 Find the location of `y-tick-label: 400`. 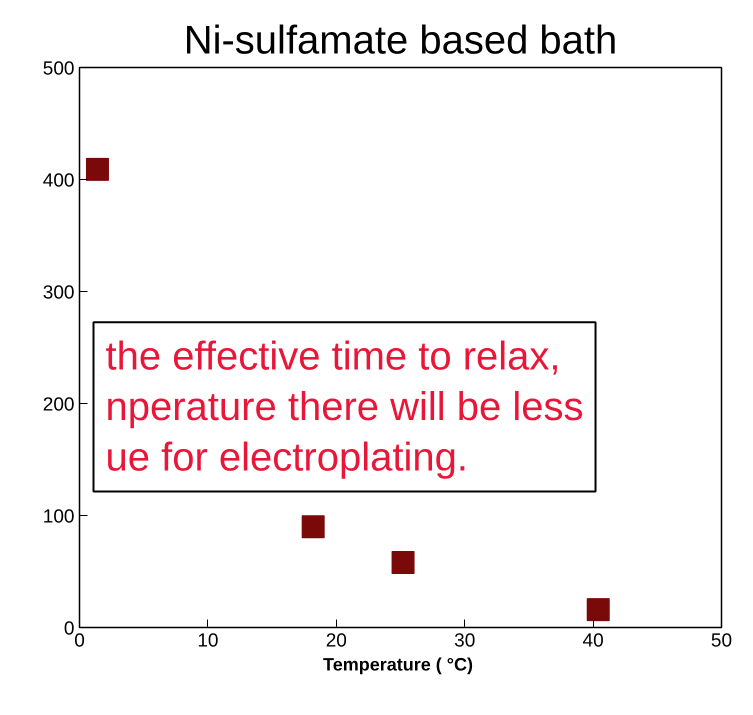

y-tick-label: 400 is located at coordinates (58, 181).